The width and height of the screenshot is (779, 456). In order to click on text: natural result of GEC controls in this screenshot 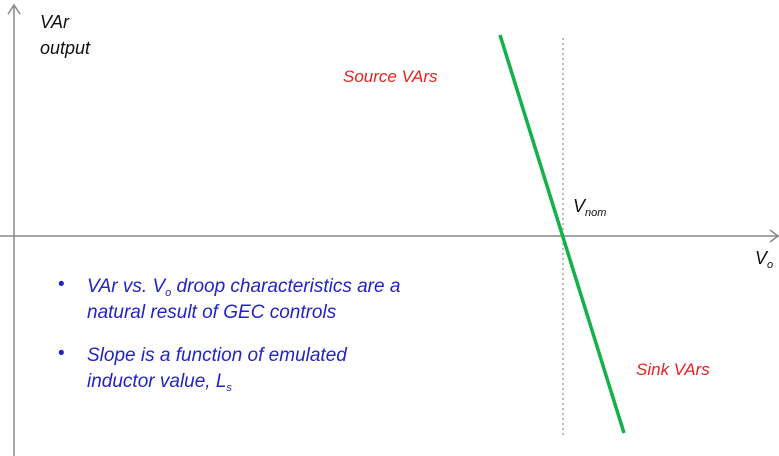, I will do `click(212, 312)`.